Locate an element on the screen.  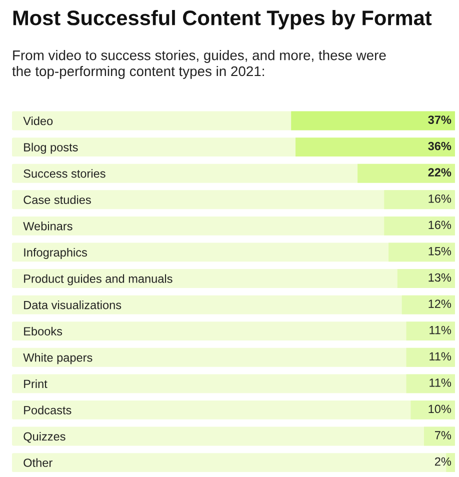
y-tick-label: Quizzes is located at coordinates (45, 437).